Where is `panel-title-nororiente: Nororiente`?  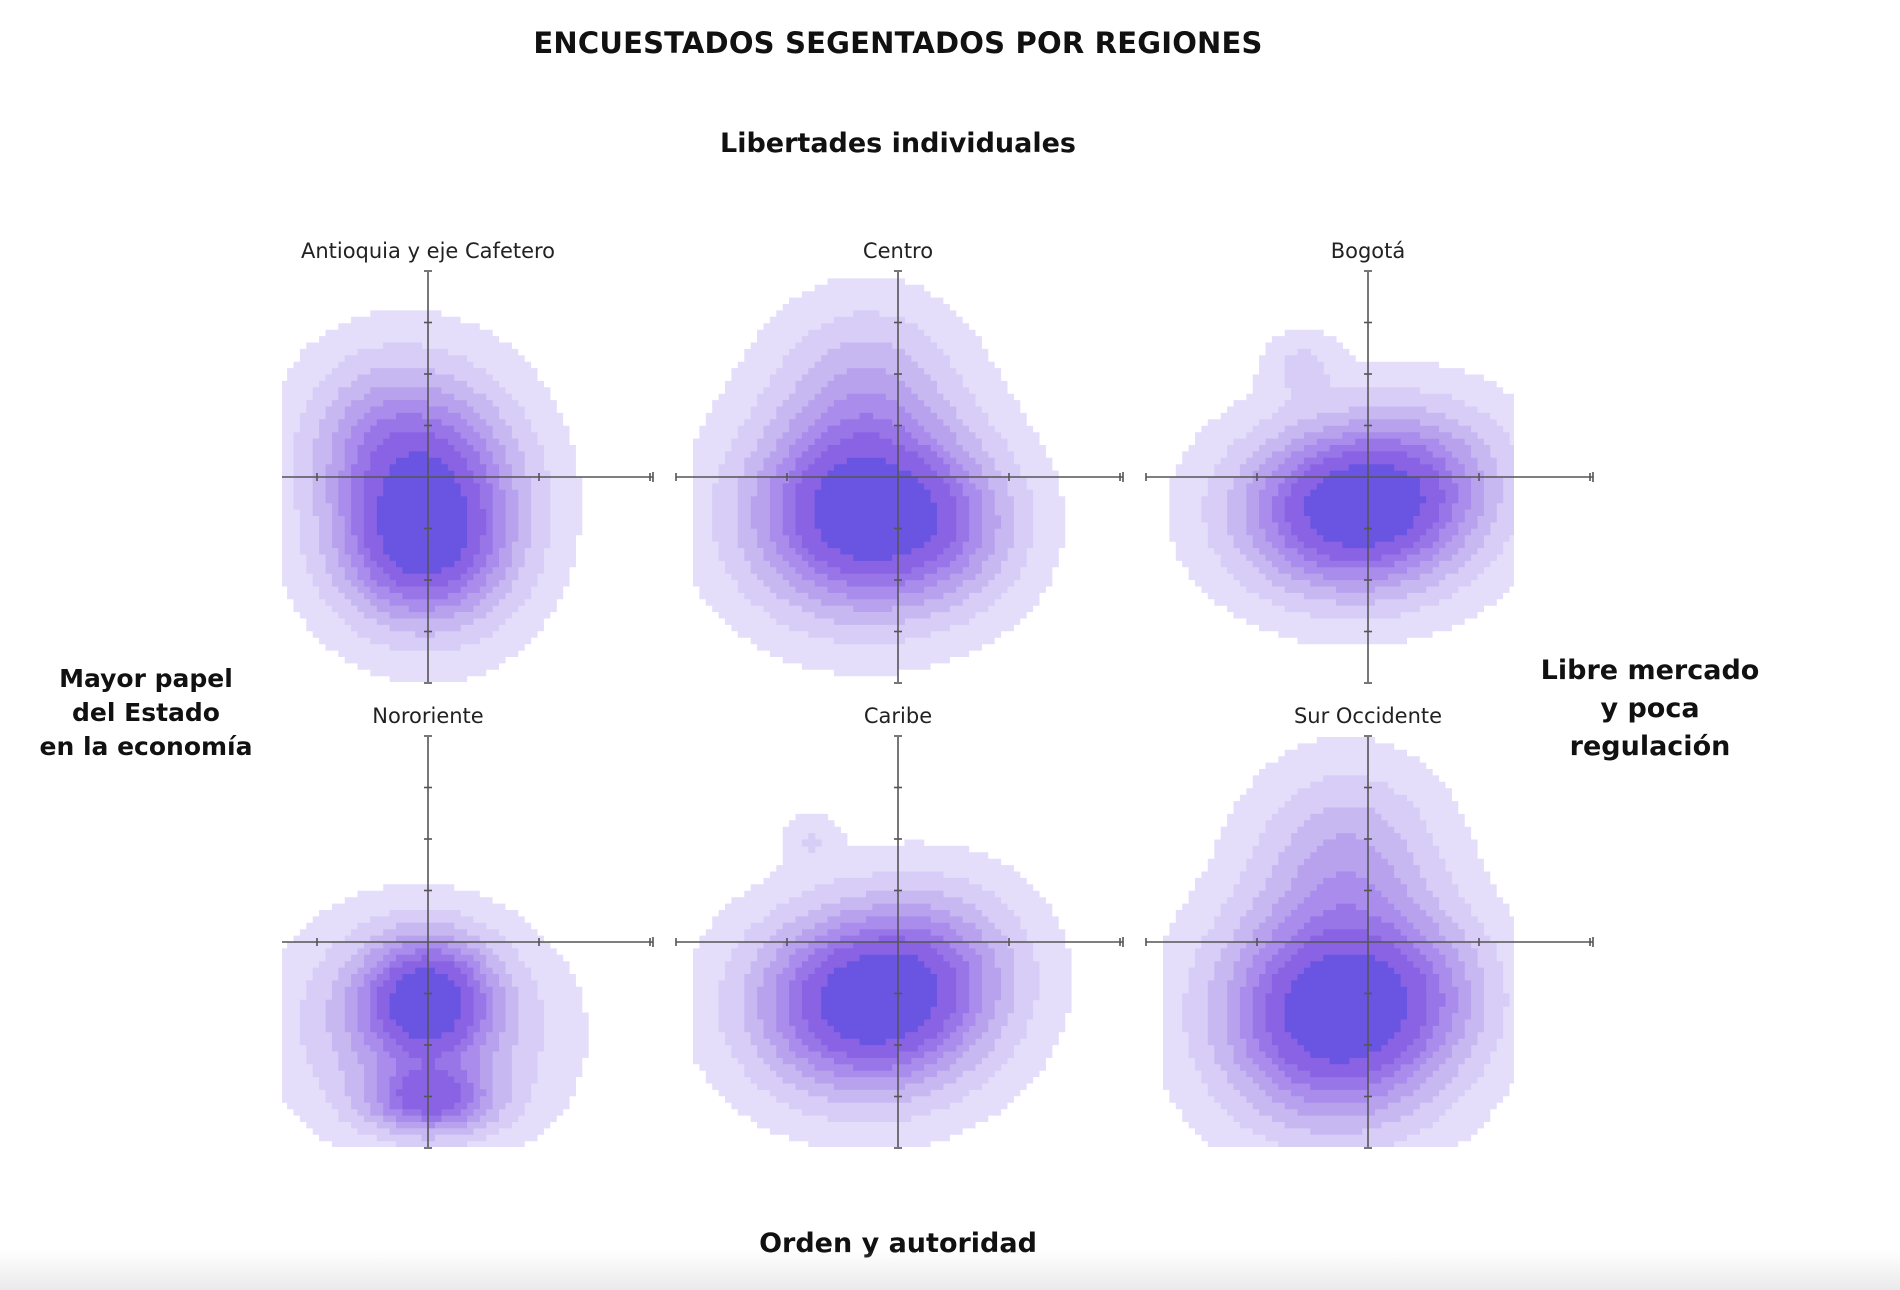
panel-title-nororiente: Nororiente is located at coordinates (427, 716).